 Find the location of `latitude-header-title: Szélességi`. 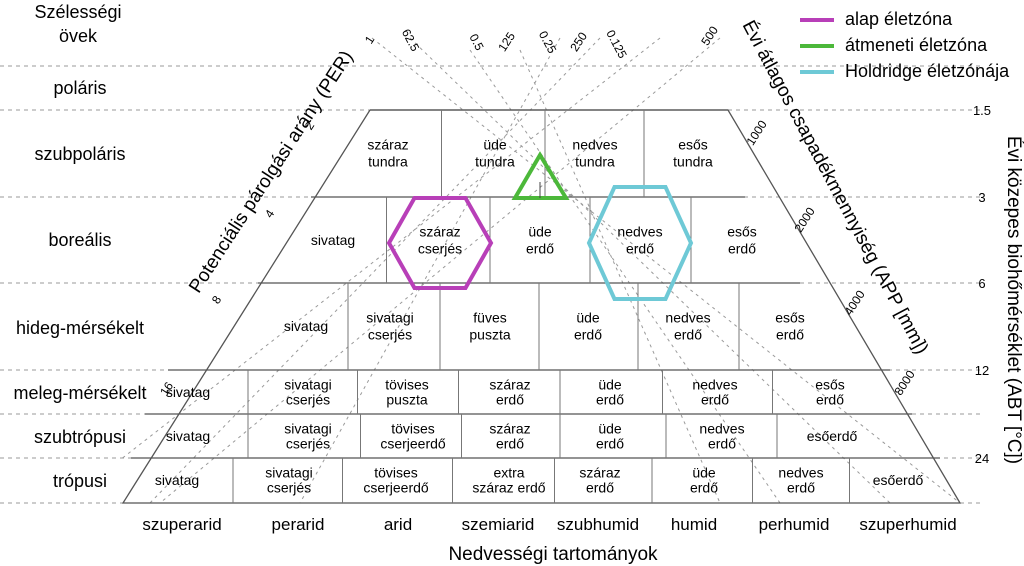

latitude-header-title: Szélességi is located at coordinates (77, 12).